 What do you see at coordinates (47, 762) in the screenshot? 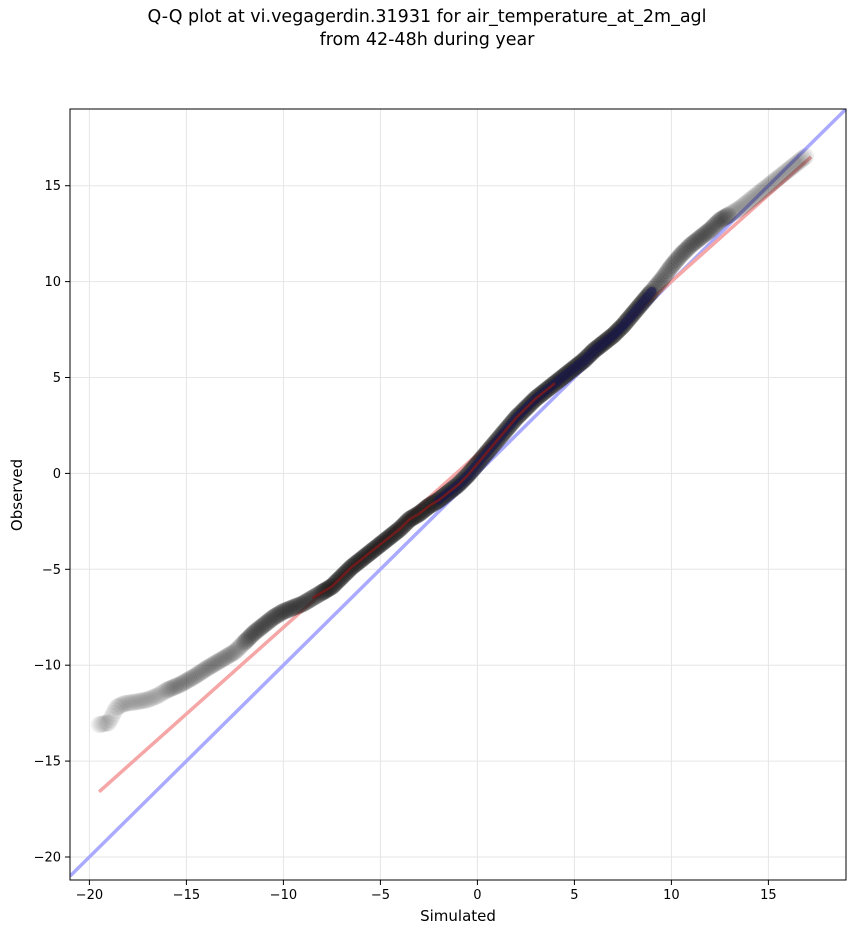
I see `y-tick-label: −15` at bounding box center [47, 762].